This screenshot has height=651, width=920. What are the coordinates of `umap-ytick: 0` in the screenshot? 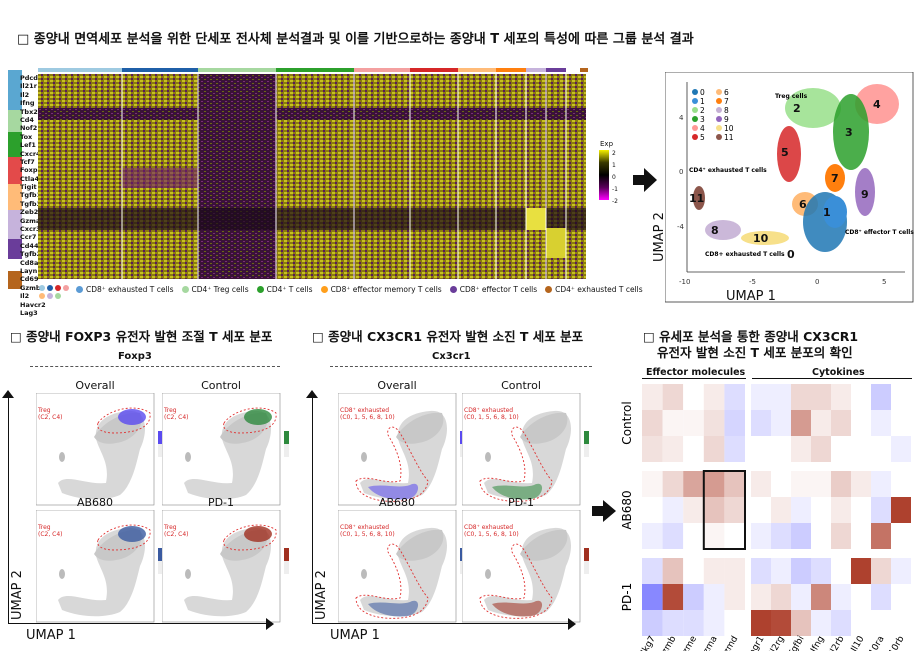 It's located at (681, 172).